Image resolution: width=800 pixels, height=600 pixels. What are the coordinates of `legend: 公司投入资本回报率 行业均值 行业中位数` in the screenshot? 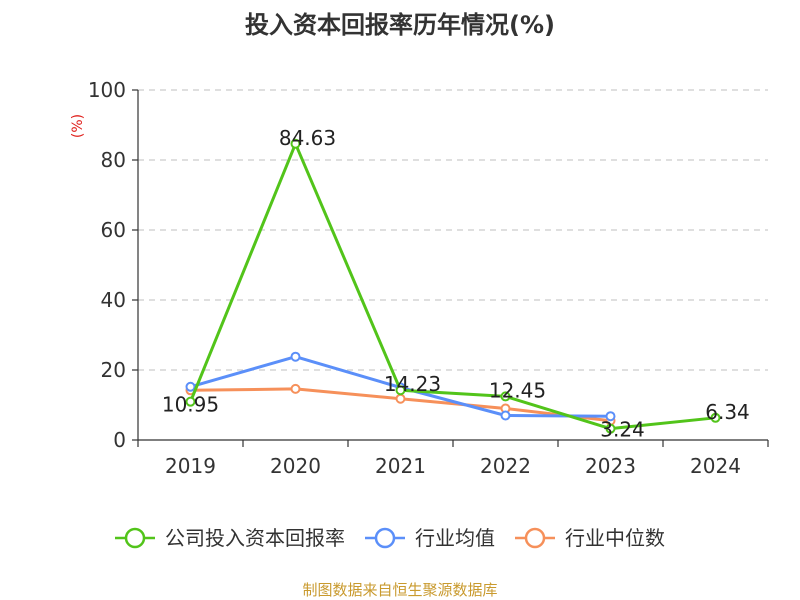 It's located at (390, 538).